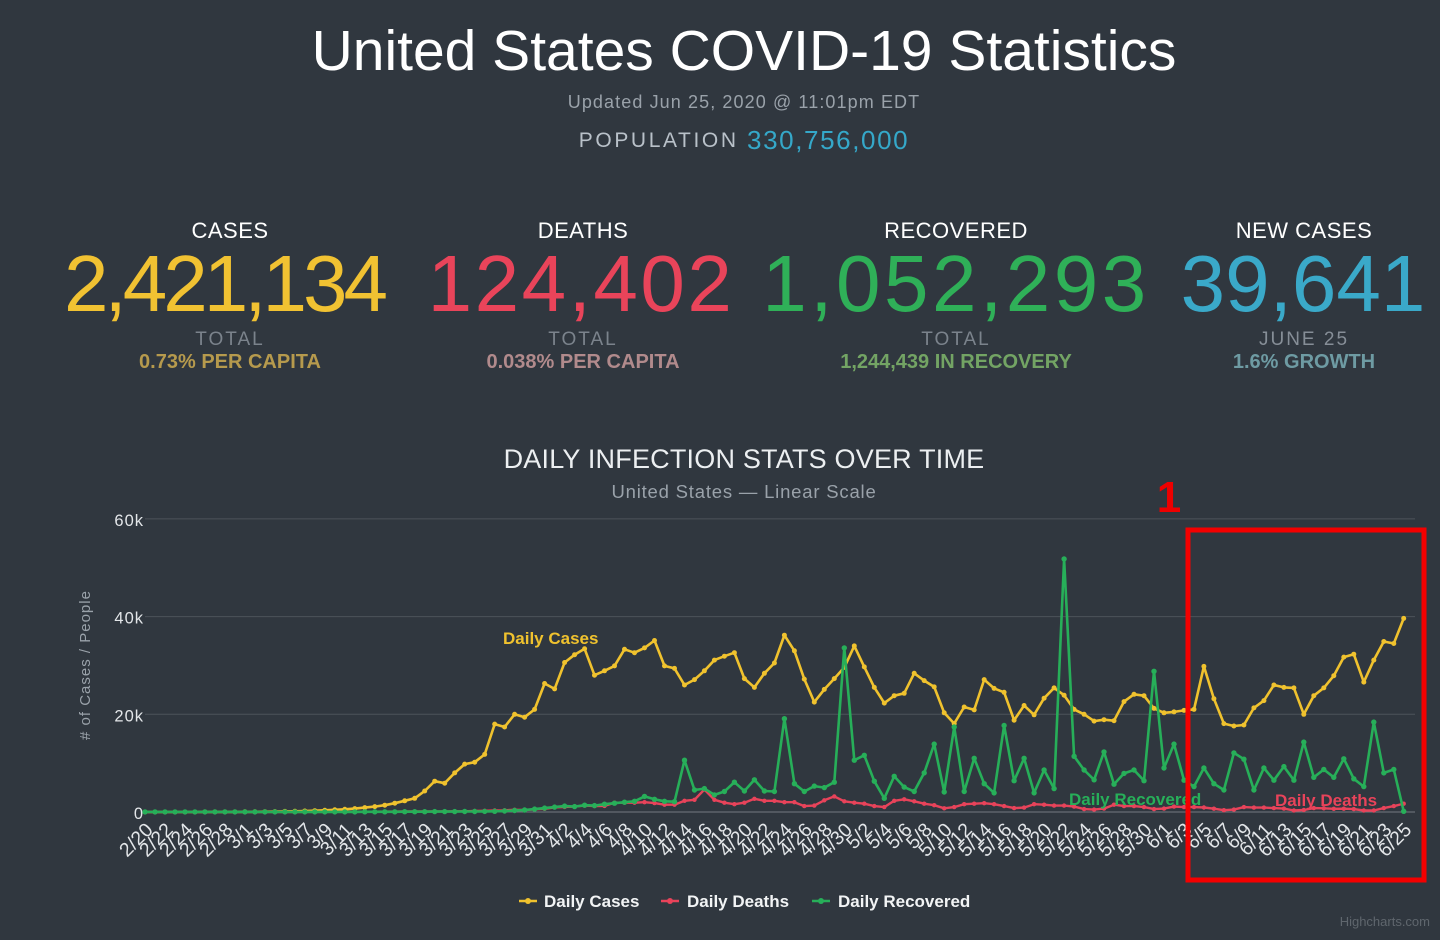 This screenshot has height=940, width=1440. I want to click on svg-text: # of Cases / People, so click(85, 665).